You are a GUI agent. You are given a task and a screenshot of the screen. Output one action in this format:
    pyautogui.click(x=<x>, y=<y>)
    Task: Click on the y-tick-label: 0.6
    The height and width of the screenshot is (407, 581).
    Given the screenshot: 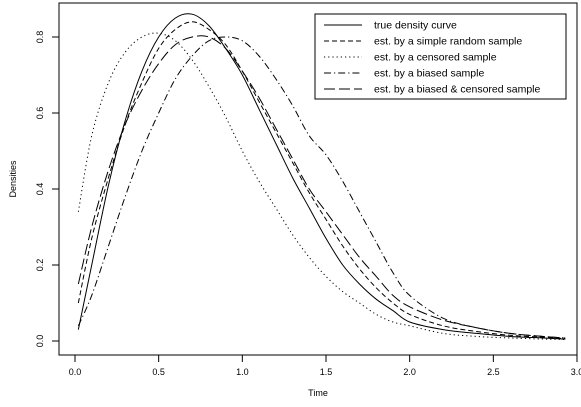 What is the action you would take?
    pyautogui.click(x=40, y=113)
    